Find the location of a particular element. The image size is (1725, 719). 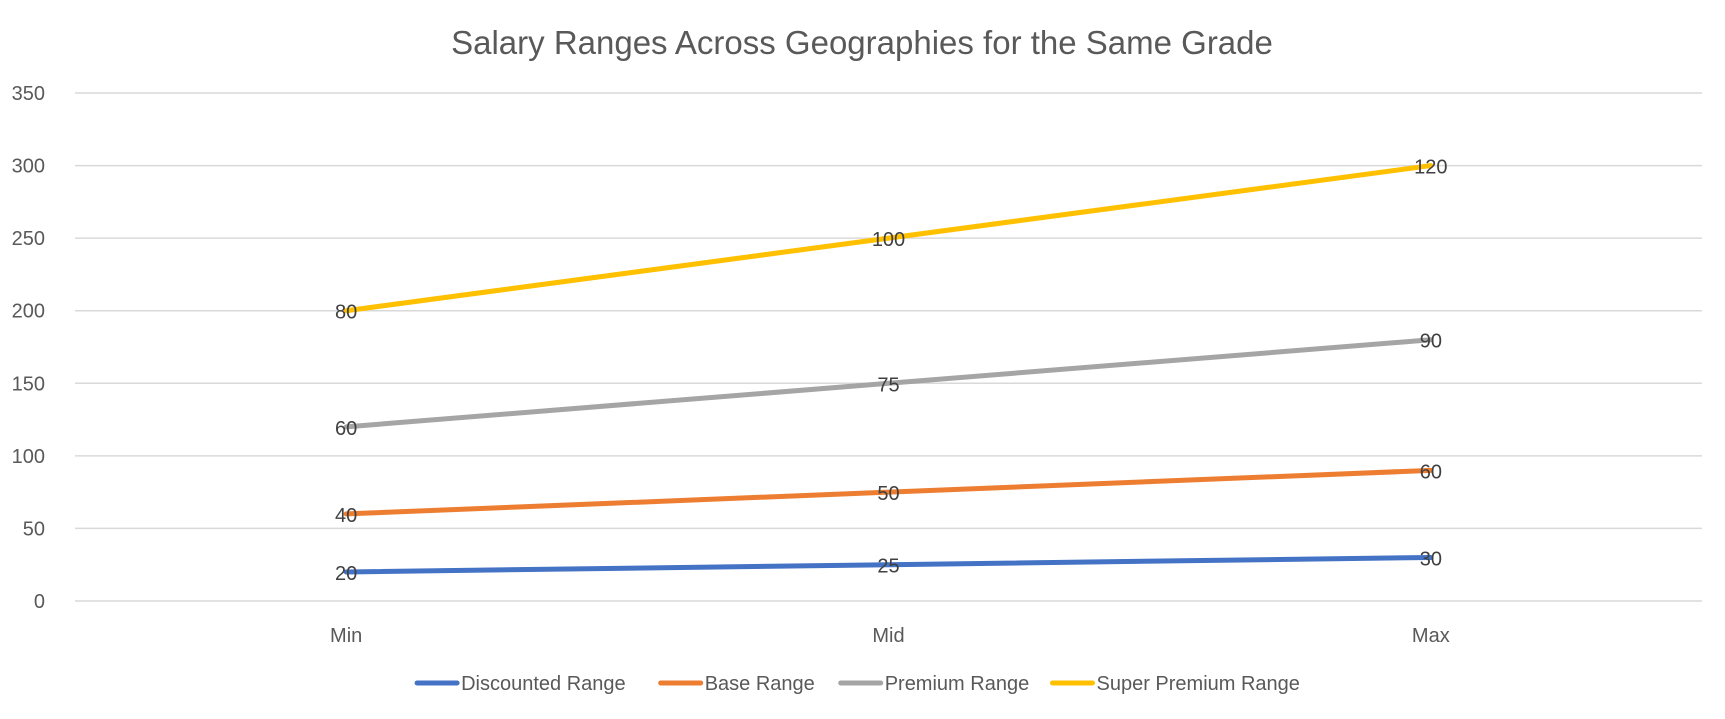

series-line-base-range is located at coordinates (888, 492).